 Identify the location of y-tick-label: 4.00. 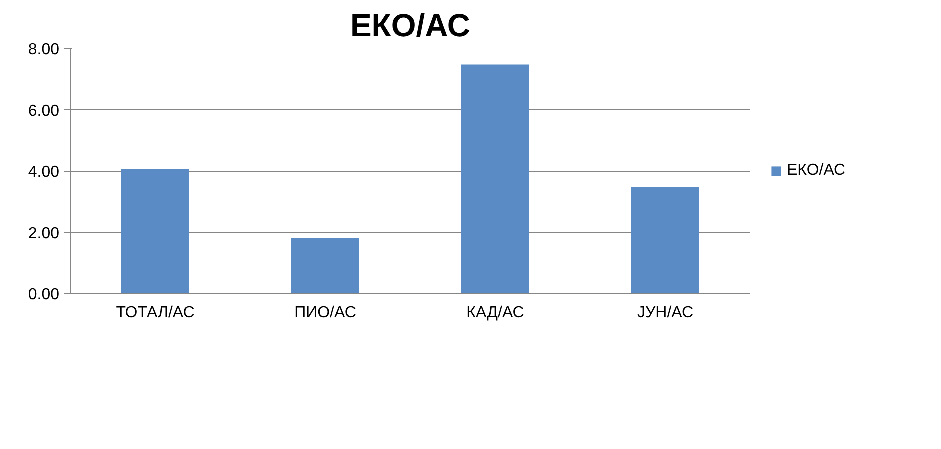
(44, 172).